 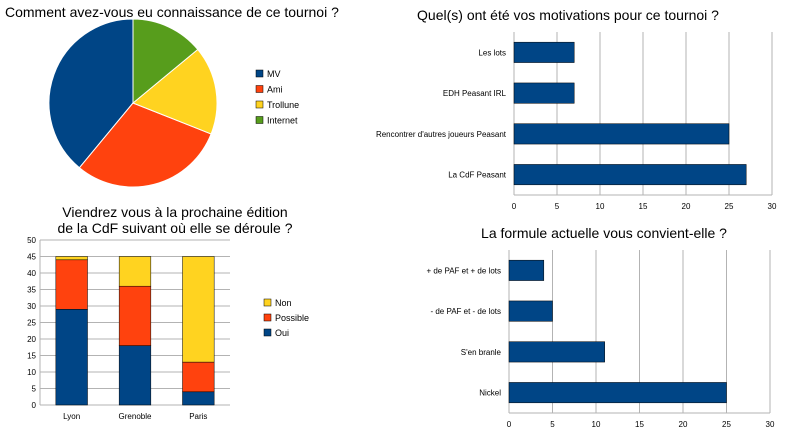 I want to click on legend-swatch-non, so click(x=267, y=302).